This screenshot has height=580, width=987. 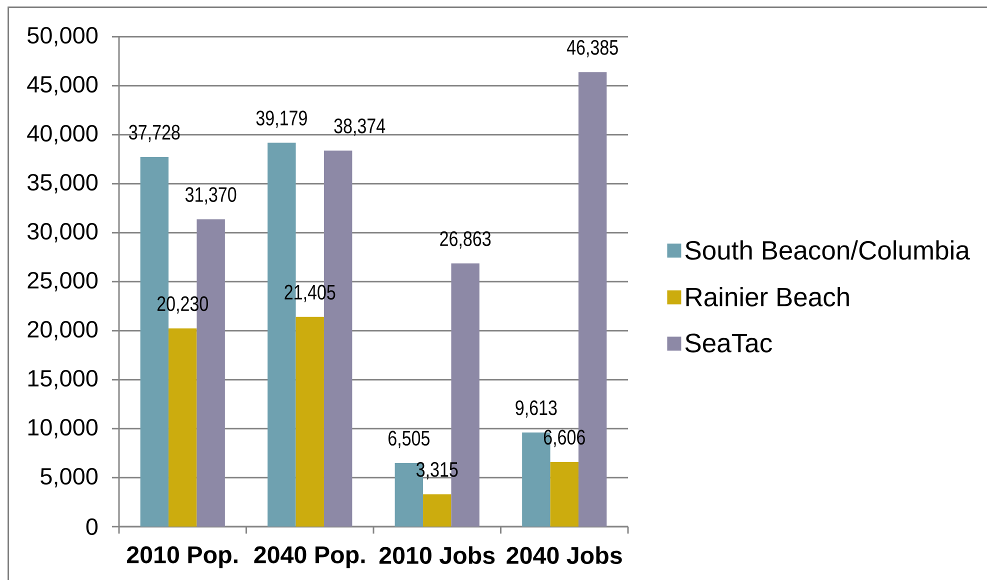 I want to click on y-tick-label: 45,000, so click(x=62, y=86).